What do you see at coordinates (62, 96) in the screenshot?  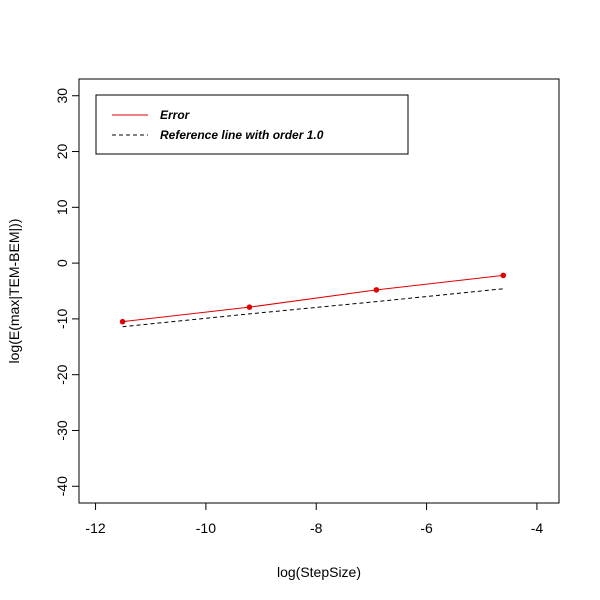 I see `y-tick-label: 30` at bounding box center [62, 96].